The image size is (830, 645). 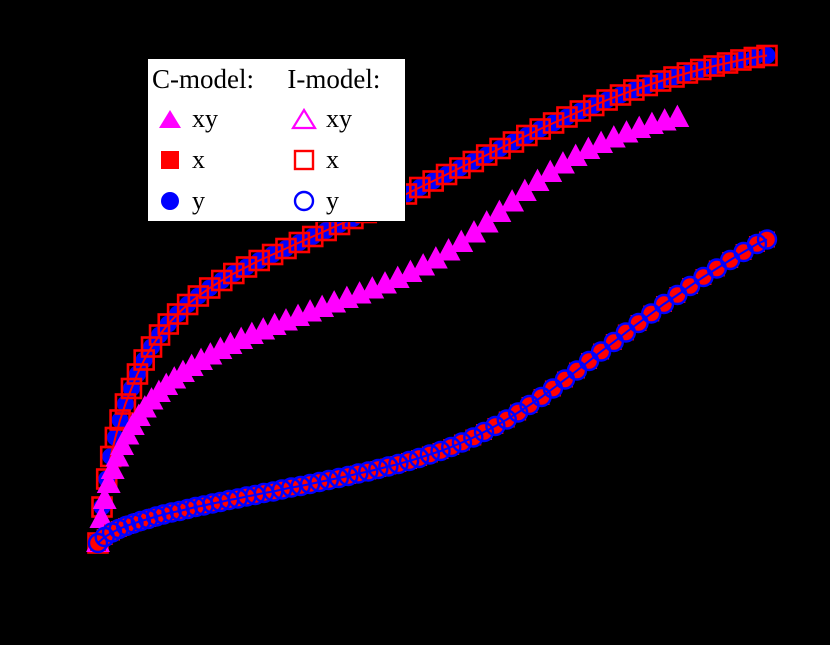 I want to click on triangle-icon, so click(x=170, y=119).